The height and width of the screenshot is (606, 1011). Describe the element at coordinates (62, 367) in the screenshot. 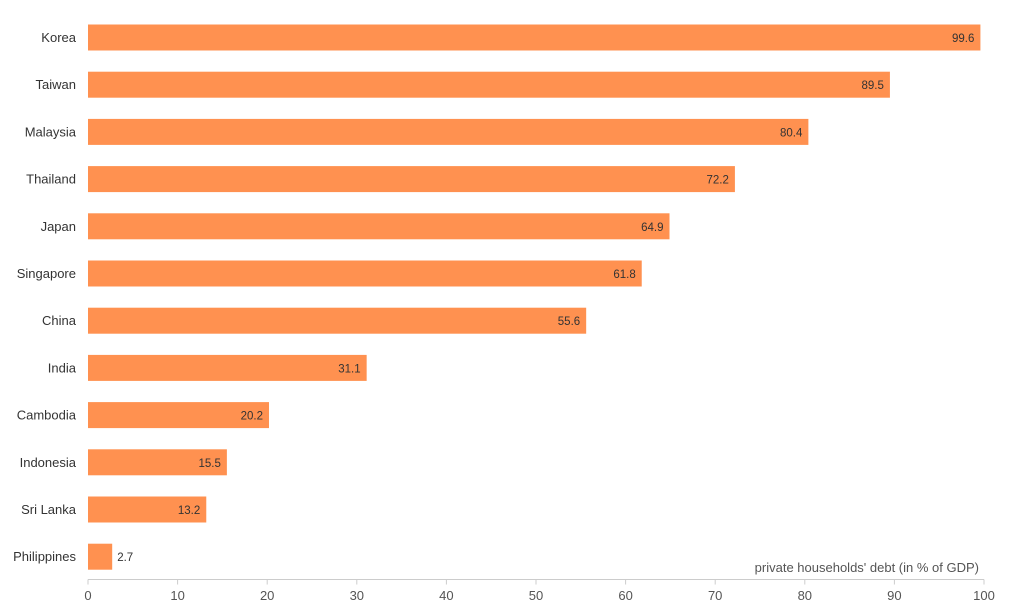

I see `category-label-india: India` at that location.